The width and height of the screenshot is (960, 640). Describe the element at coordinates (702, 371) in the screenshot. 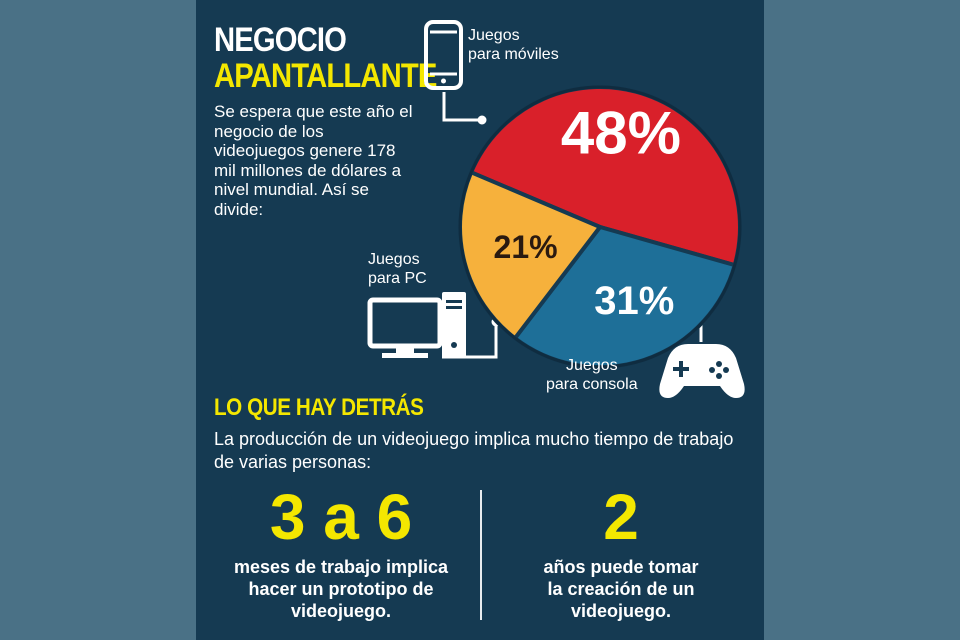

I see `gamepad-icon` at that location.